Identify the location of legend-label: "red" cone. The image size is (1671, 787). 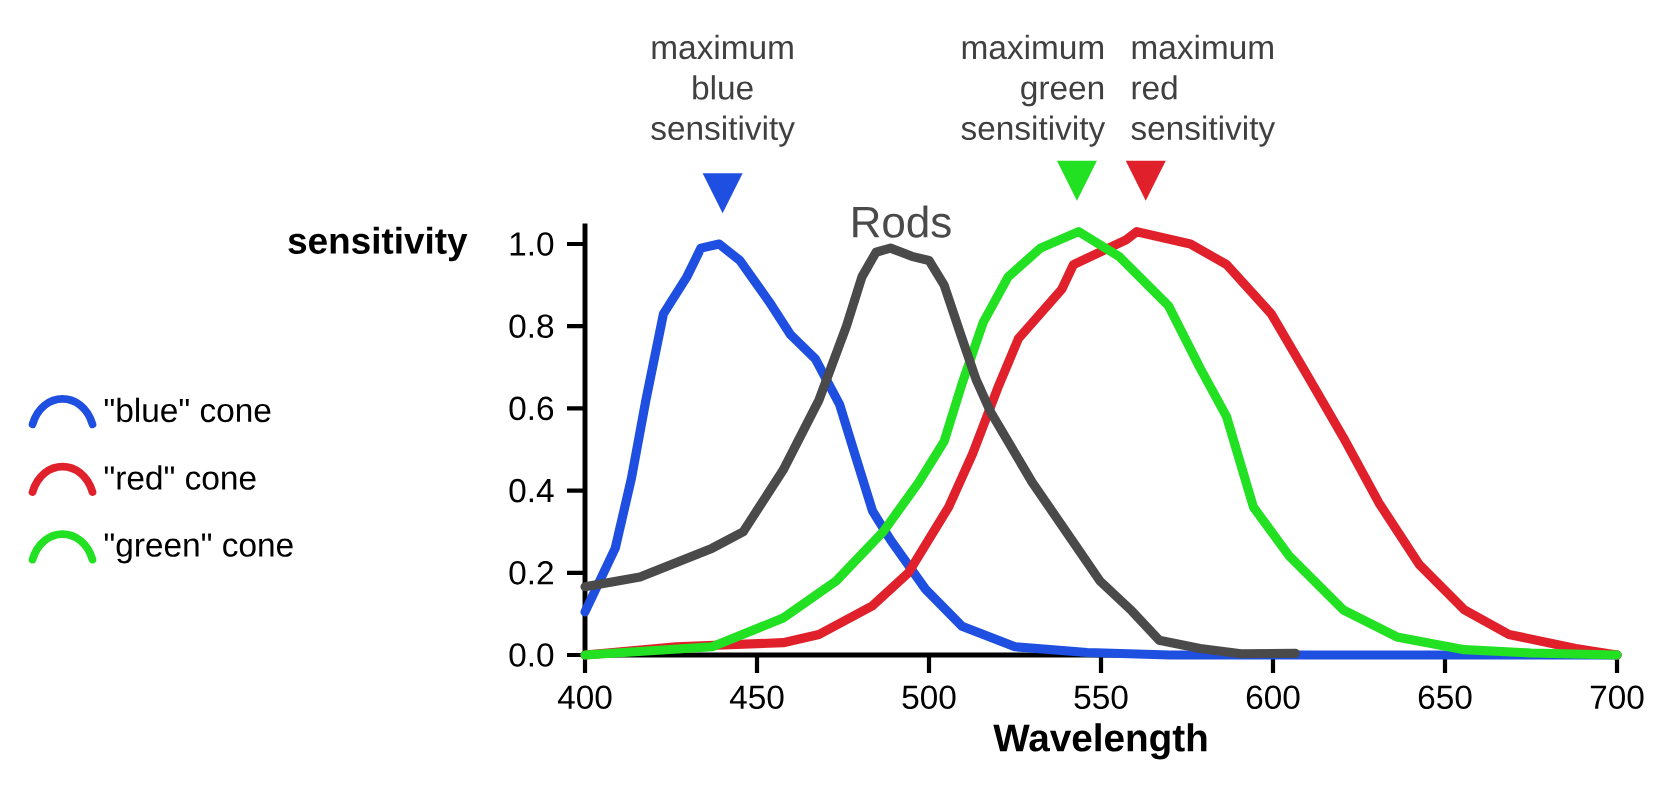
(180, 477).